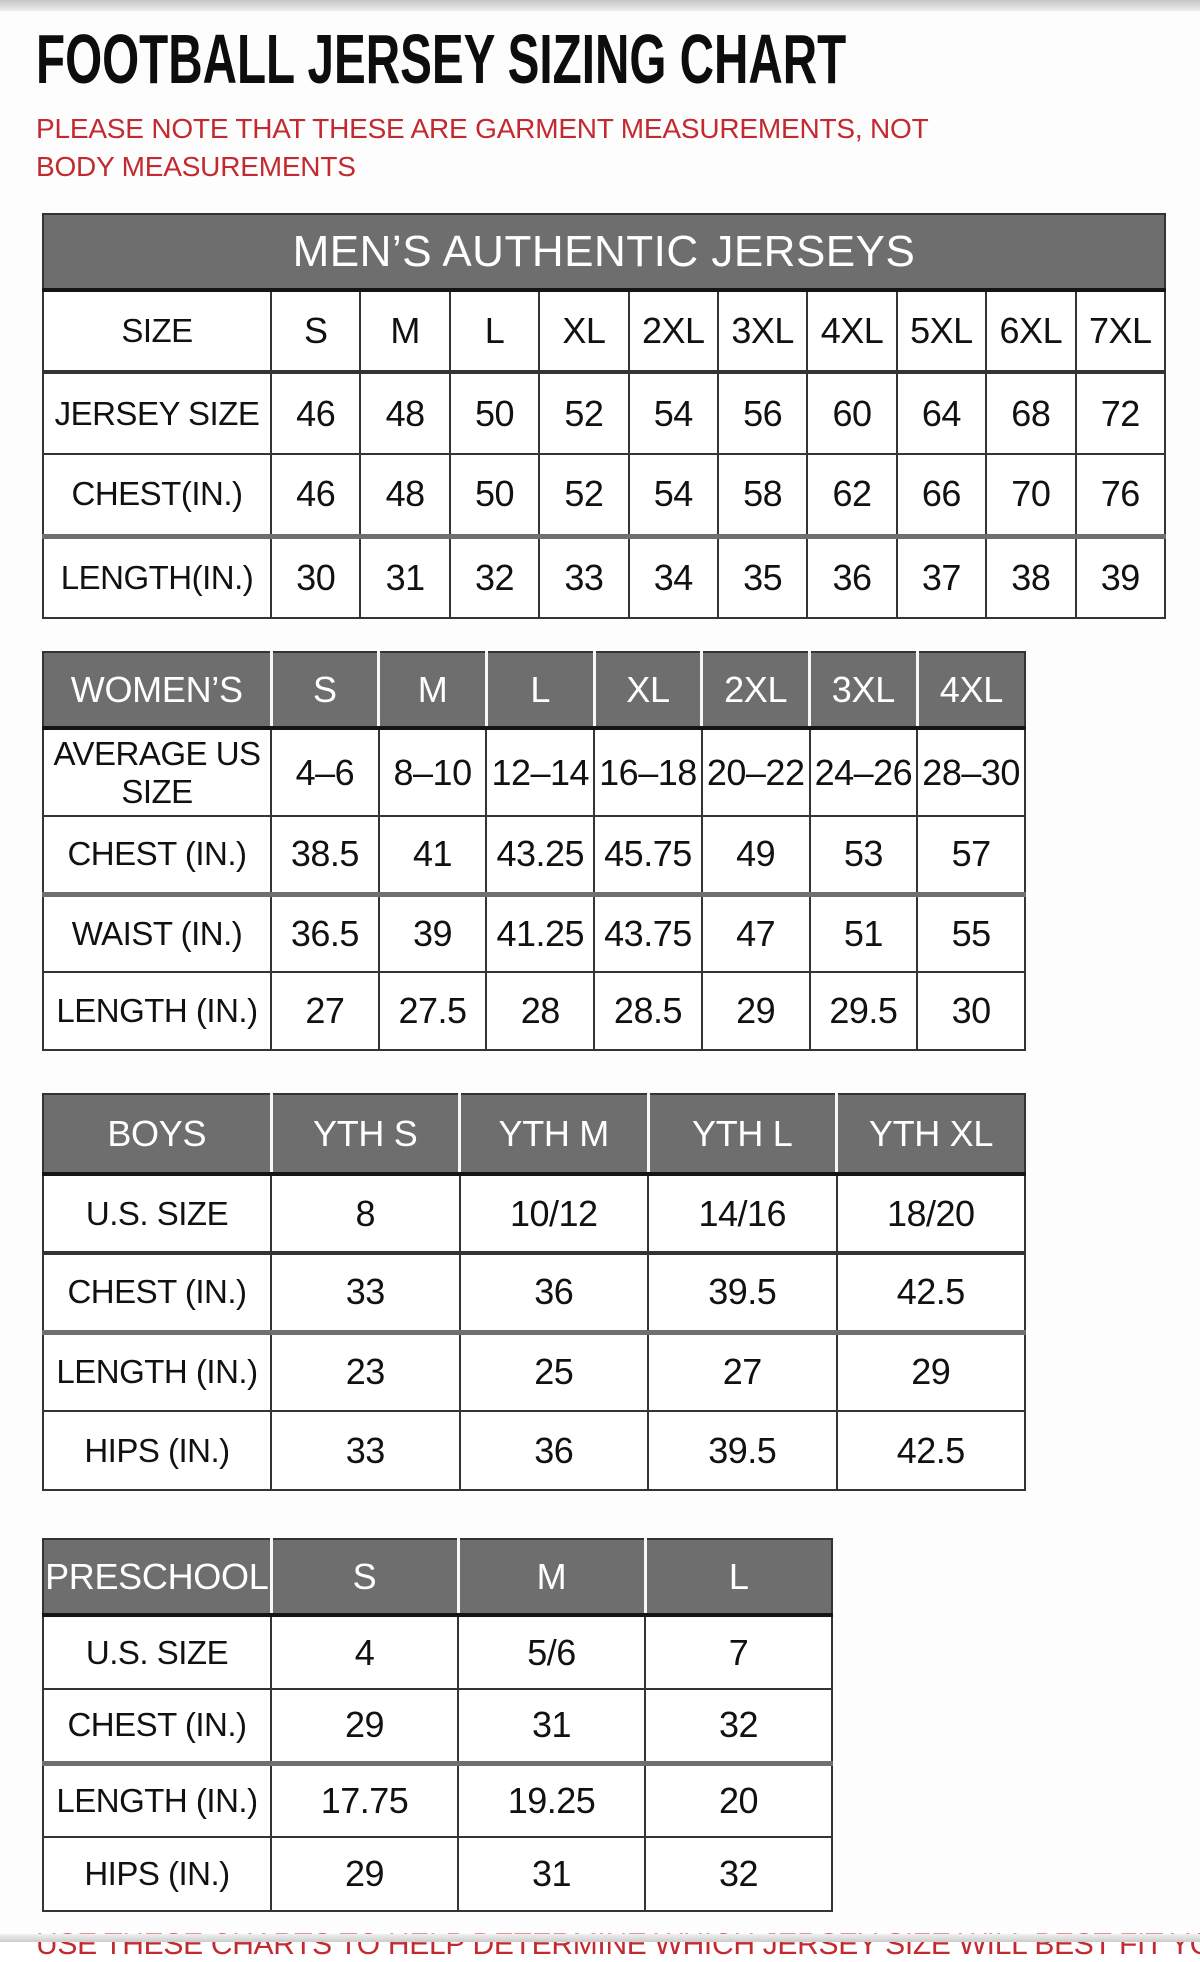 The height and width of the screenshot is (1962, 1200). I want to click on boys-size-header-cell: YTH S, so click(365, 1135).